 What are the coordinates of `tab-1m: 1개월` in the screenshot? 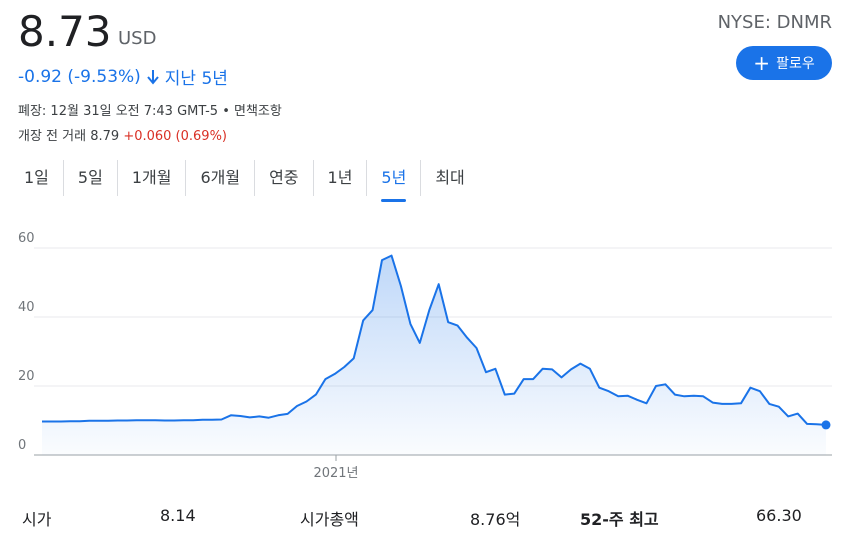 It's located at (151, 178).